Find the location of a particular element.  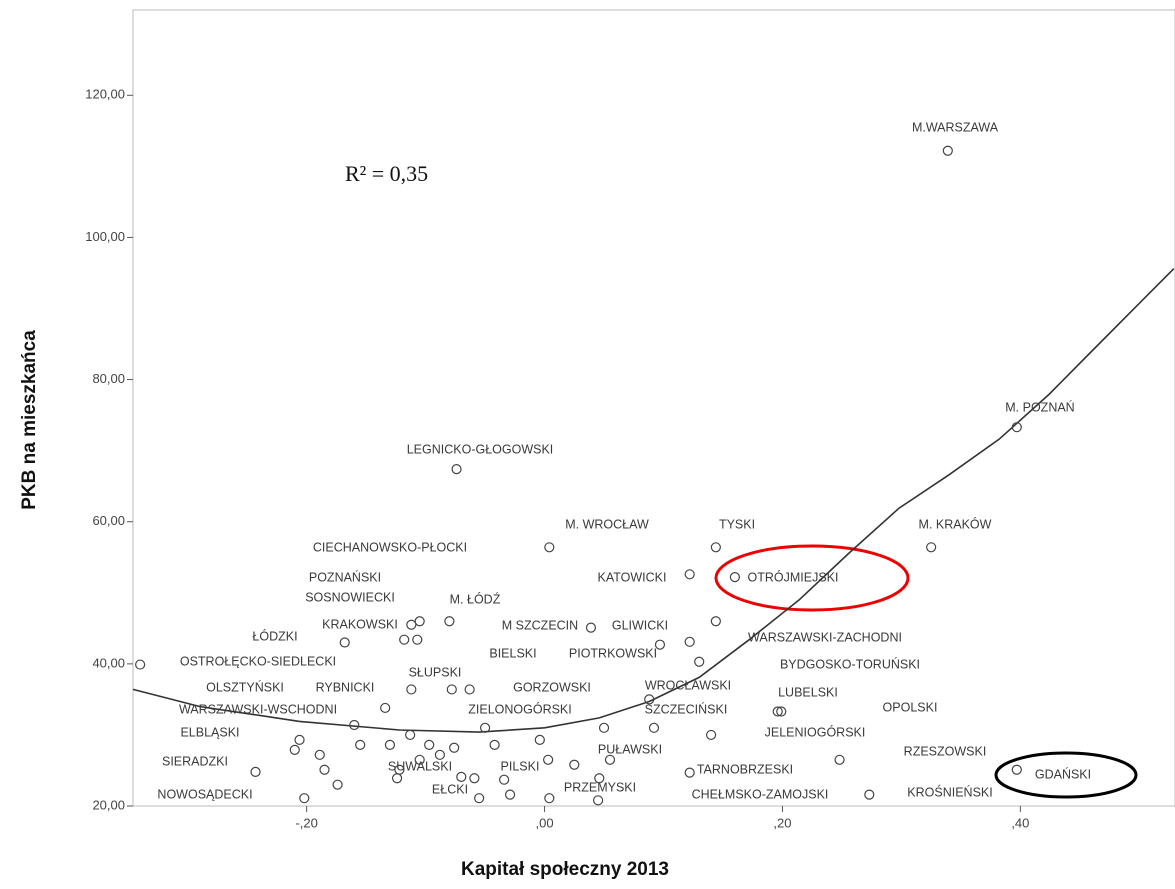

y-tick-label: 40,00 is located at coordinates (108, 662).